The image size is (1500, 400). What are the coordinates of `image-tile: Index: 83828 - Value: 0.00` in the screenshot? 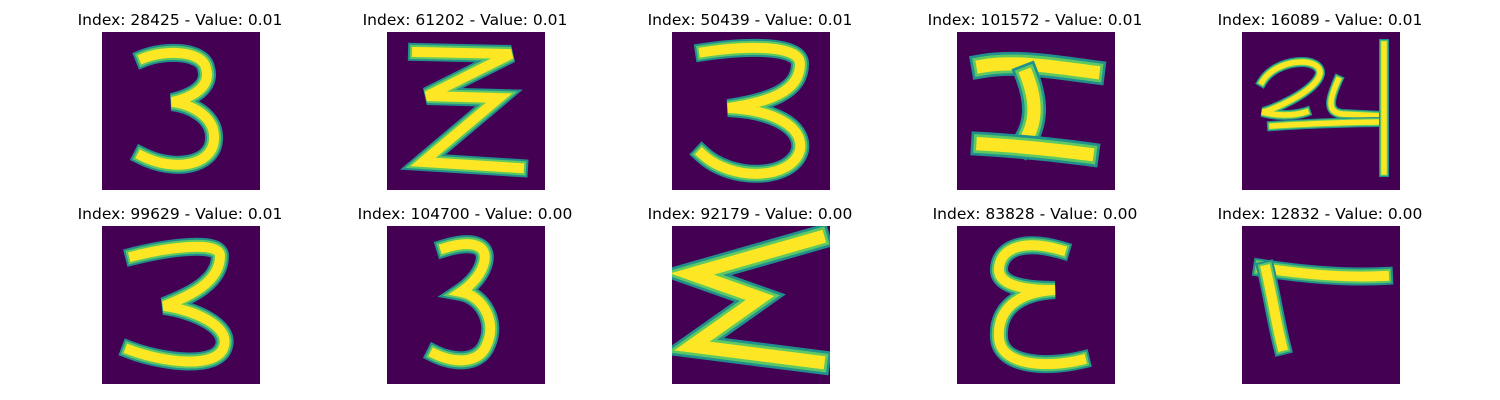 It's located at (1035, 294).